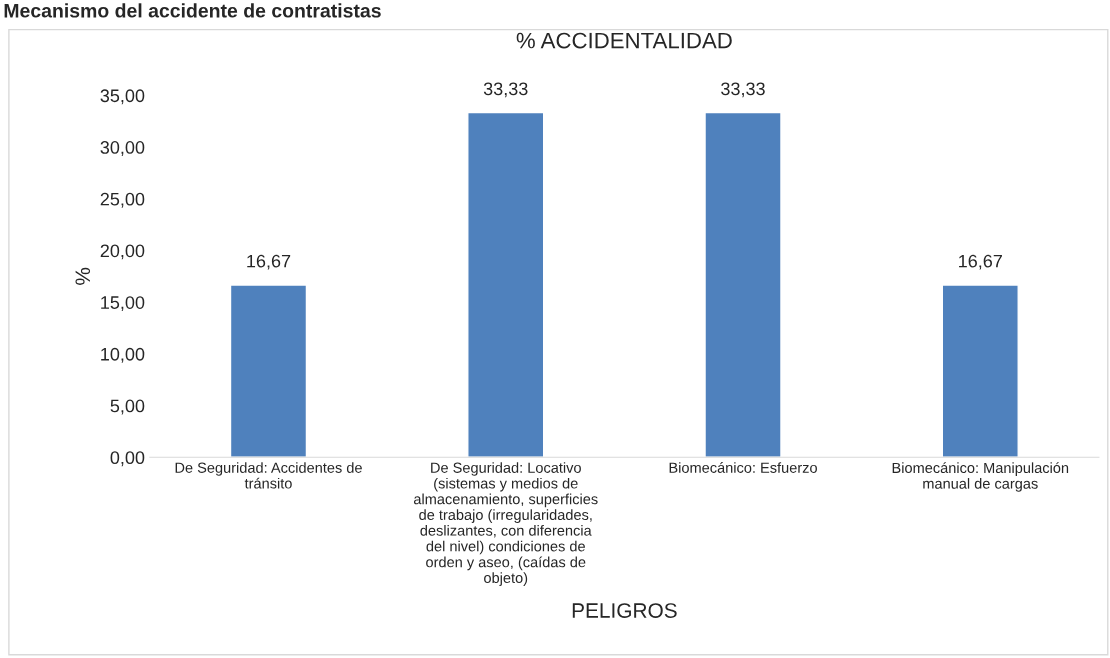  I want to click on x-tick-label: Biomecánico: Esfuerzo, so click(743, 467).